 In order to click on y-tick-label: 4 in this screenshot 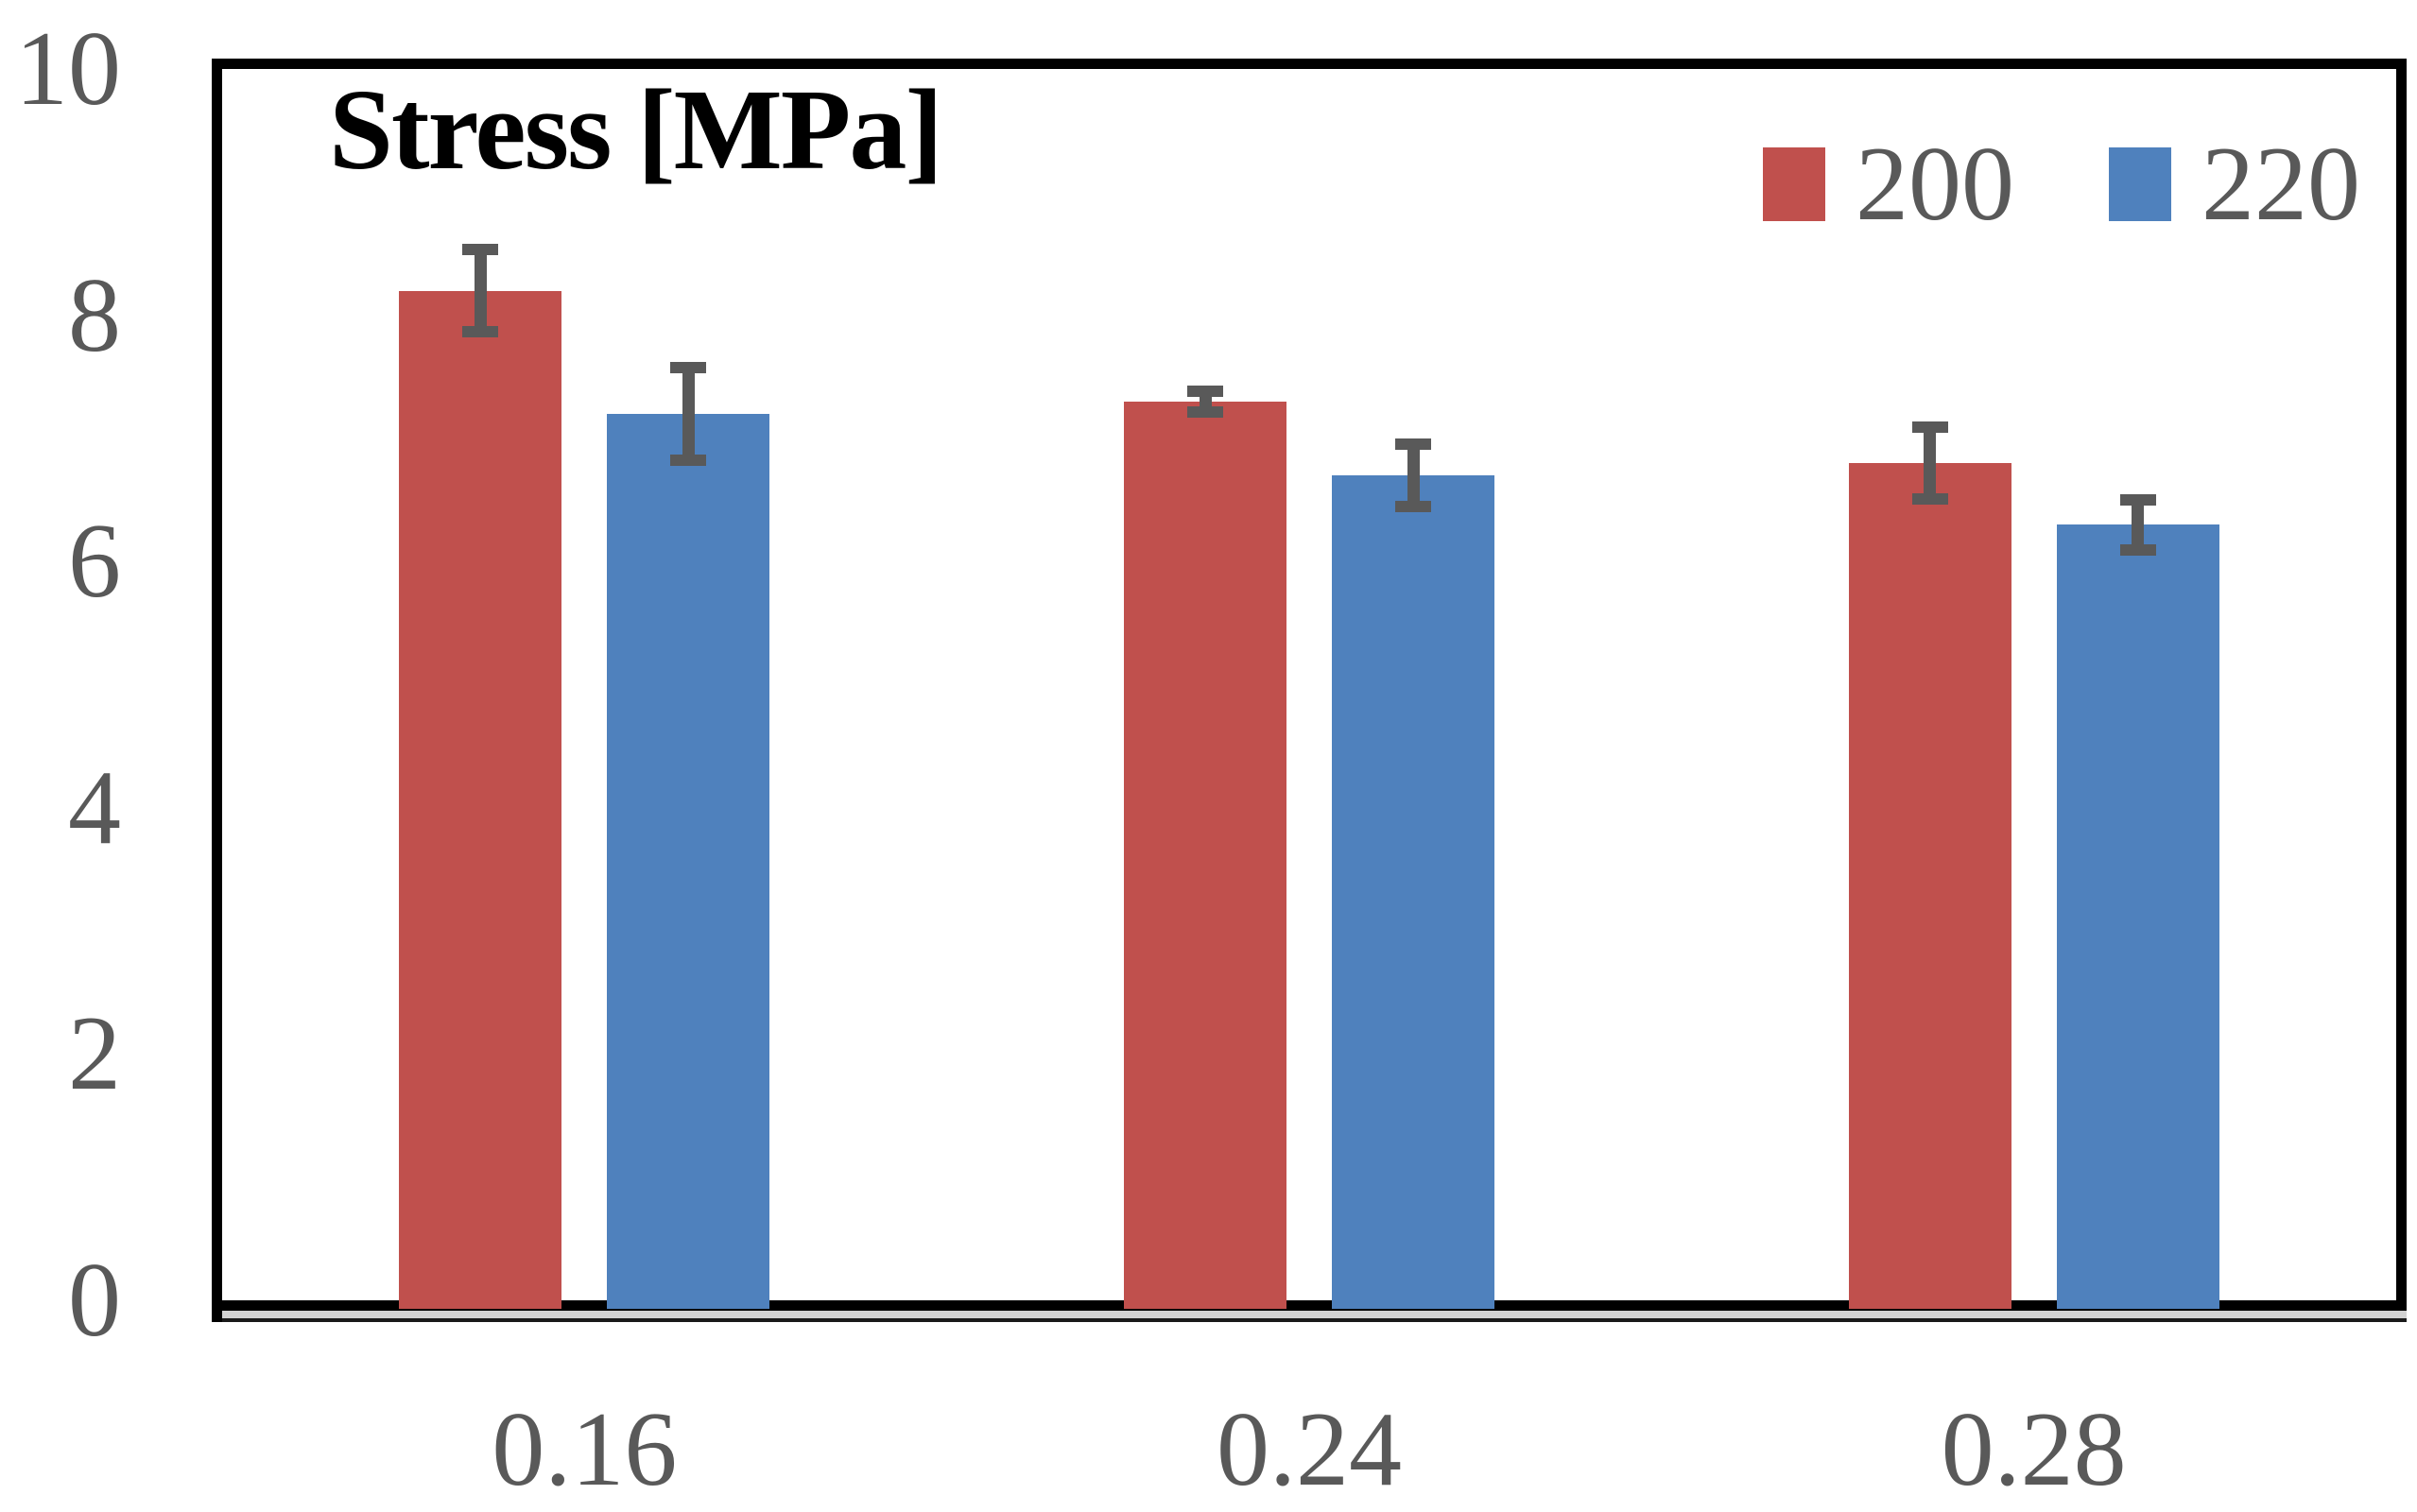, I will do `click(94, 807)`.